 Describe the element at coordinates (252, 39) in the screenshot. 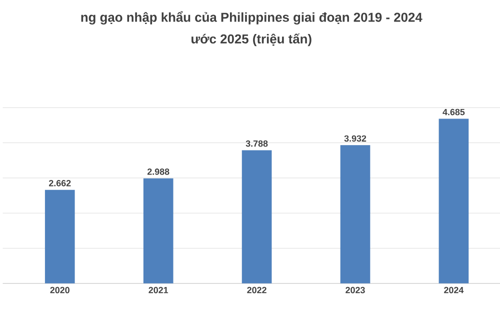

I see `chart-subtitle: ước 2025 (triệu tấn)` at that location.